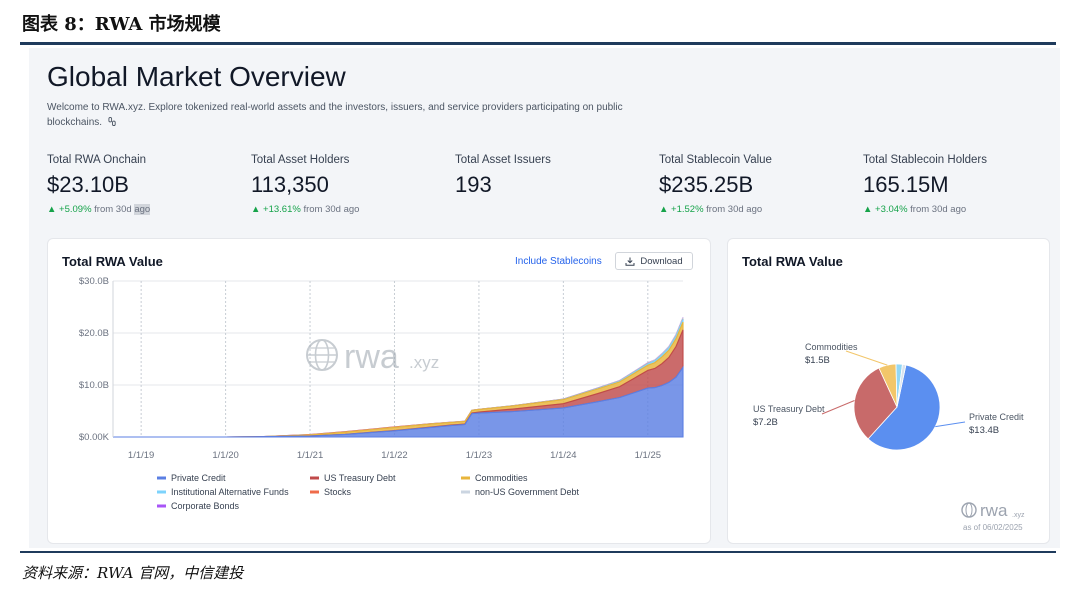 The image size is (1080, 592). Describe the element at coordinates (906, 184) in the screenshot. I see `stat-value: 165.15M` at that location.